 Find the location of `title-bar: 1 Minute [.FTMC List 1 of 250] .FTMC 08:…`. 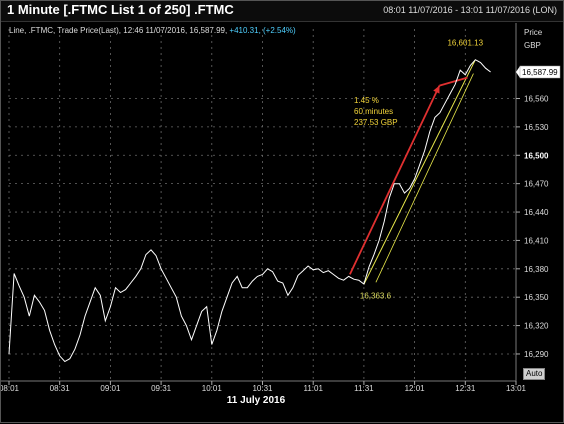

title-bar: 1 Minute [.FTMC List 1 of 250] .FTMC 08:… is located at coordinates (282, 11).